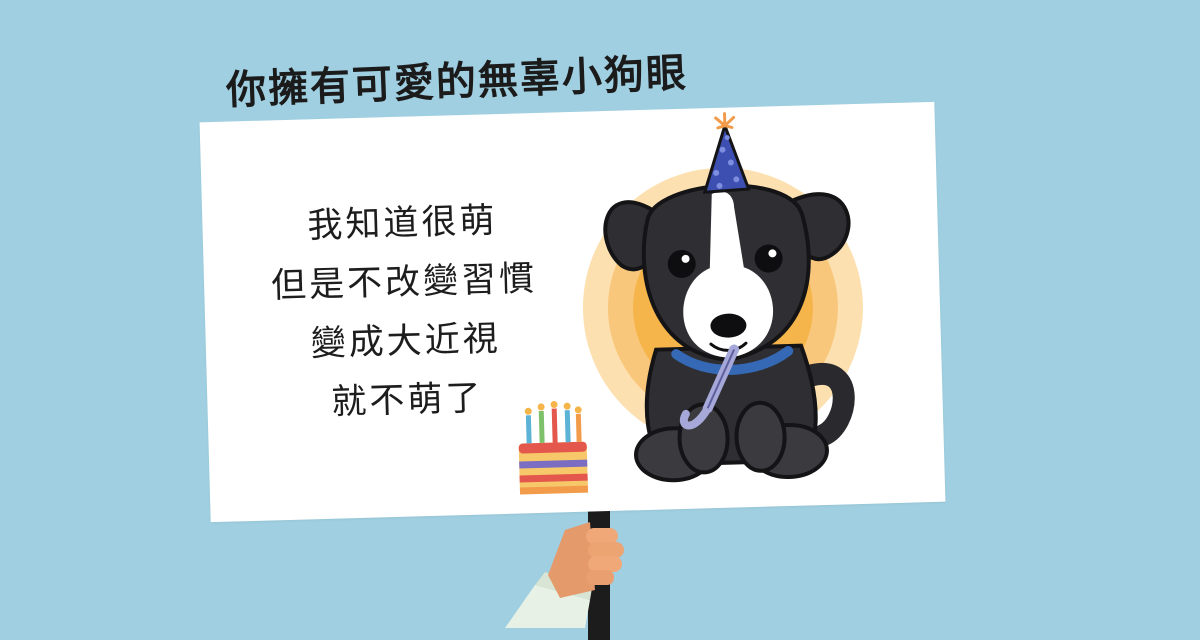 The width and height of the screenshot is (1200, 640). I want to click on birthday-cake-icon, so click(553, 448).